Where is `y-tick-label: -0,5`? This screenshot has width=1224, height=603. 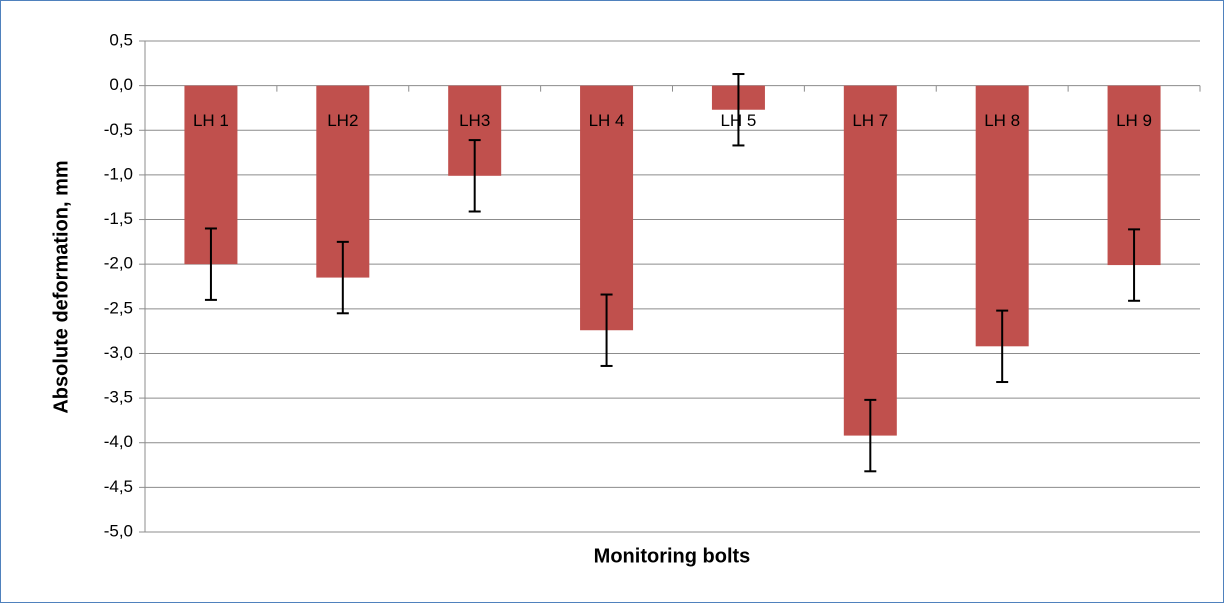
y-tick-label: -0,5 is located at coordinates (118, 129).